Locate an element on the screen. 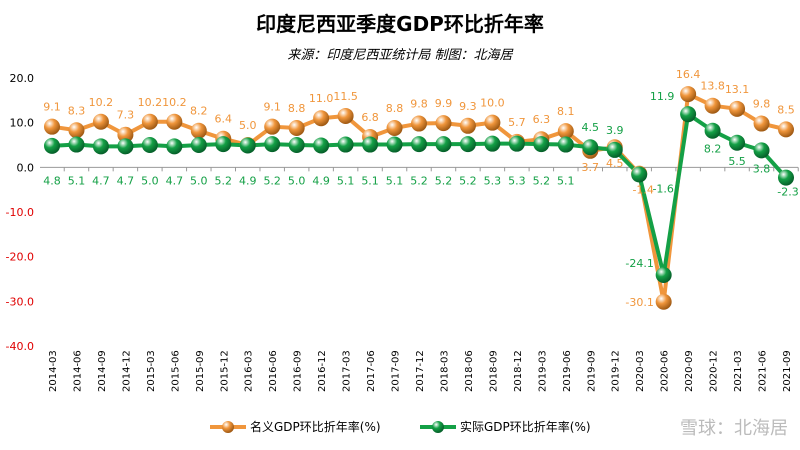 The width and height of the screenshot is (800, 450). x-tick-label: 2020-09 is located at coordinates (689, 371).